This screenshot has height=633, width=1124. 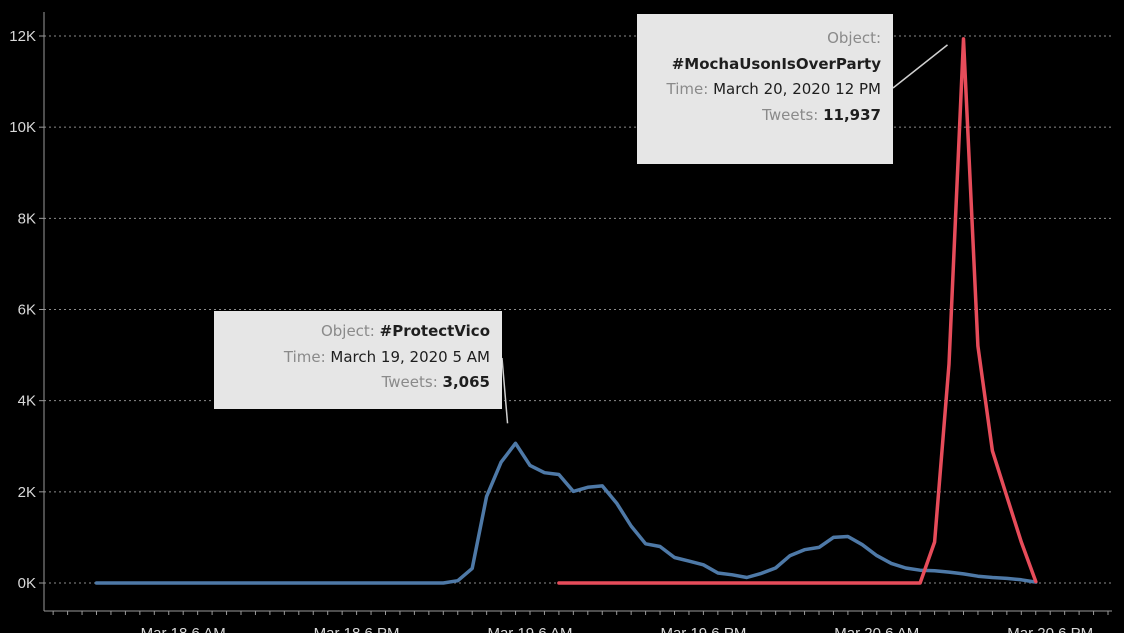 I want to click on y-tick-label: 0K, so click(x=27, y=583).